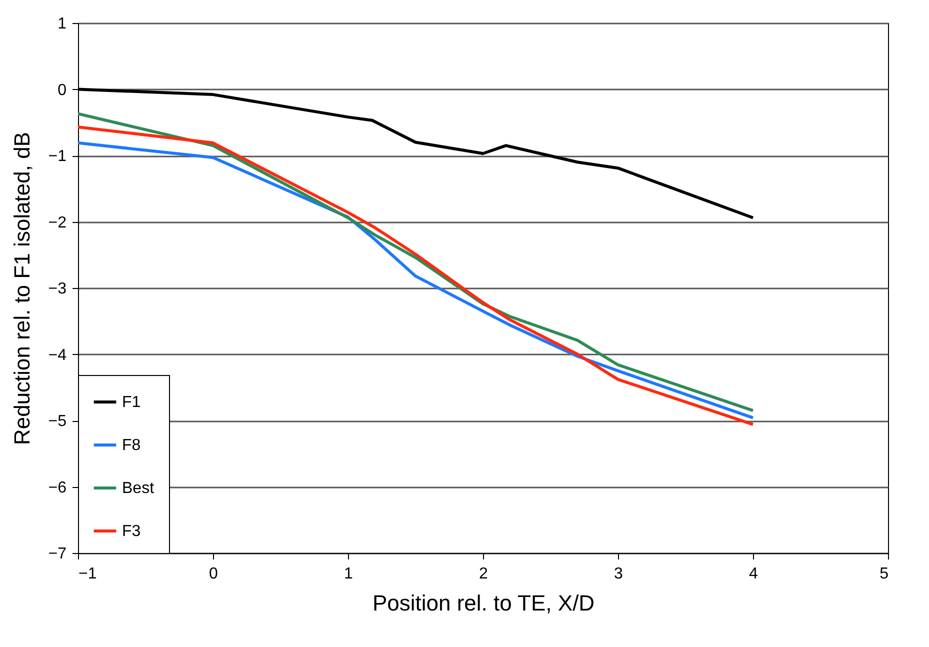  I want to click on y-tick-label: 0, so click(62, 90).